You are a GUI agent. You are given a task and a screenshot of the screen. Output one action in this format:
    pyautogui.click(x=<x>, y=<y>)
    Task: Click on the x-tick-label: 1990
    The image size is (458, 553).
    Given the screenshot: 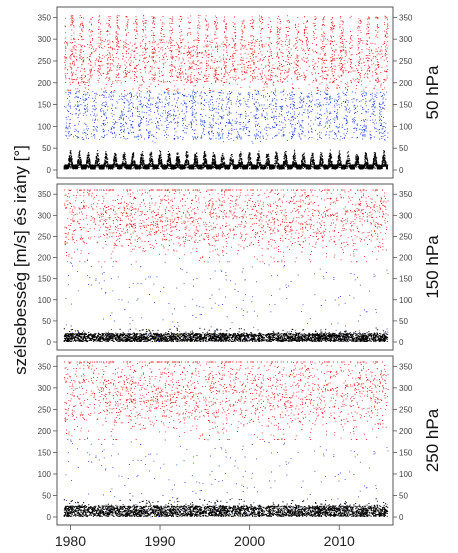 What is the action you would take?
    pyautogui.click(x=159, y=541)
    